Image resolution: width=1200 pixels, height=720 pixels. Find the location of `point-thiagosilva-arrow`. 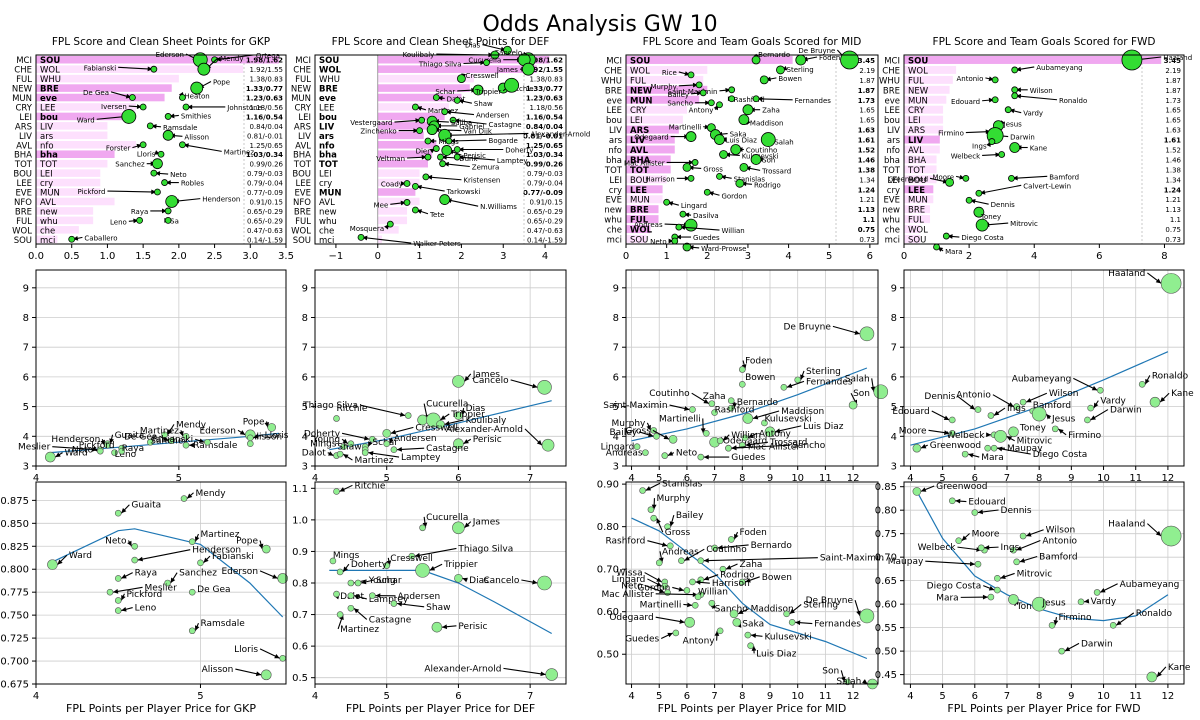

point-thiagosilva-arrow is located at coordinates (435, 552).